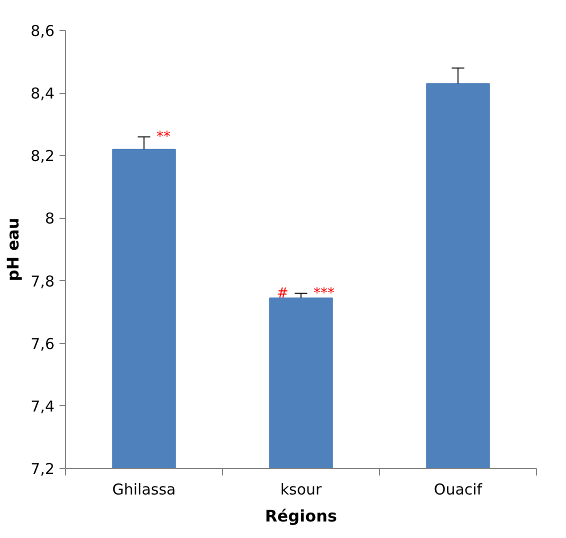 The height and width of the screenshot is (538, 566). What do you see at coordinates (42, 156) in the screenshot?
I see `y-tick-label: 8,2` at bounding box center [42, 156].